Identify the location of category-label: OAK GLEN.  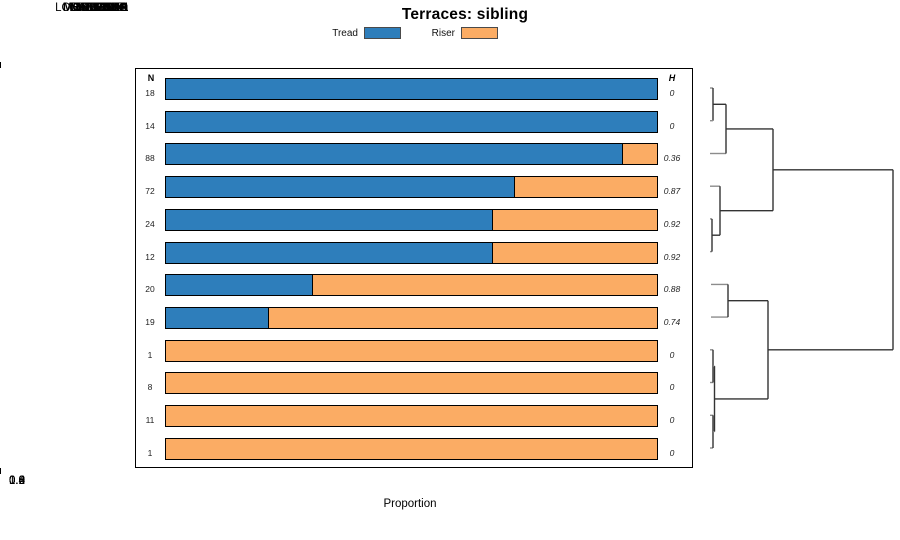
(98, 8).